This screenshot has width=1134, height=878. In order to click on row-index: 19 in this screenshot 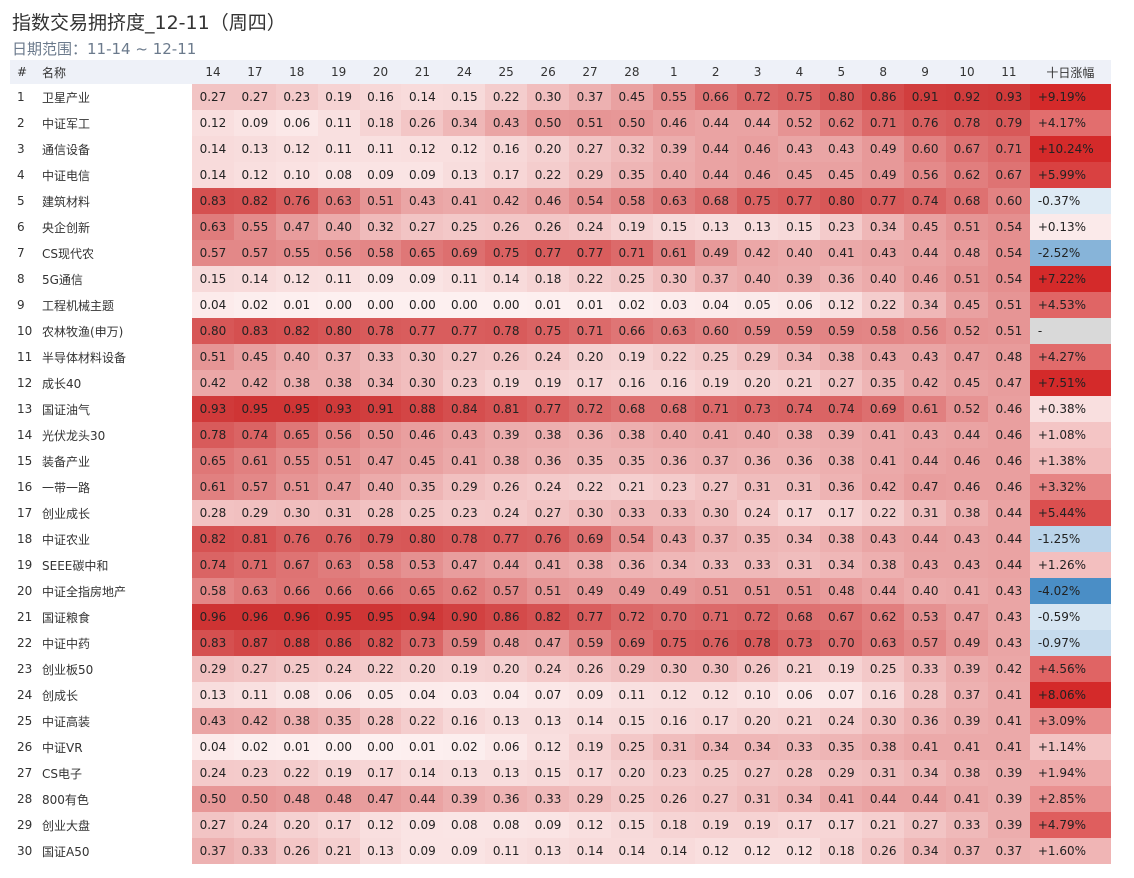, I will do `click(25, 565)`.